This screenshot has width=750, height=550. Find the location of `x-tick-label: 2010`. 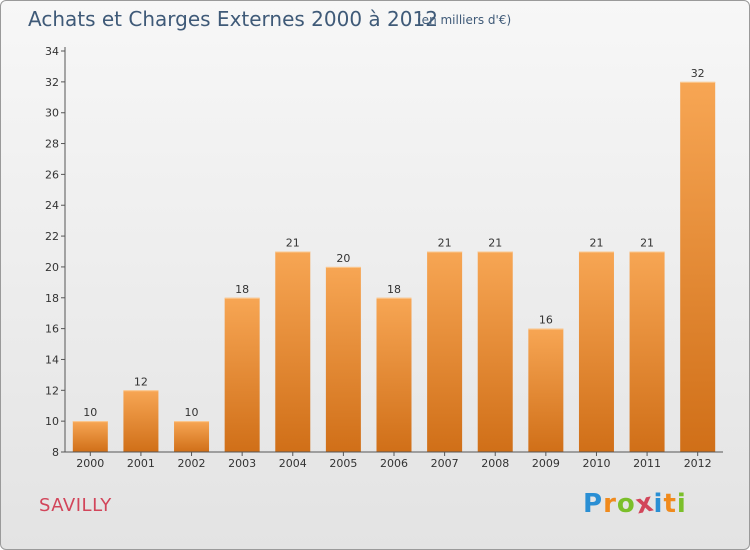

x-tick-label: 2010 is located at coordinates (596, 463).